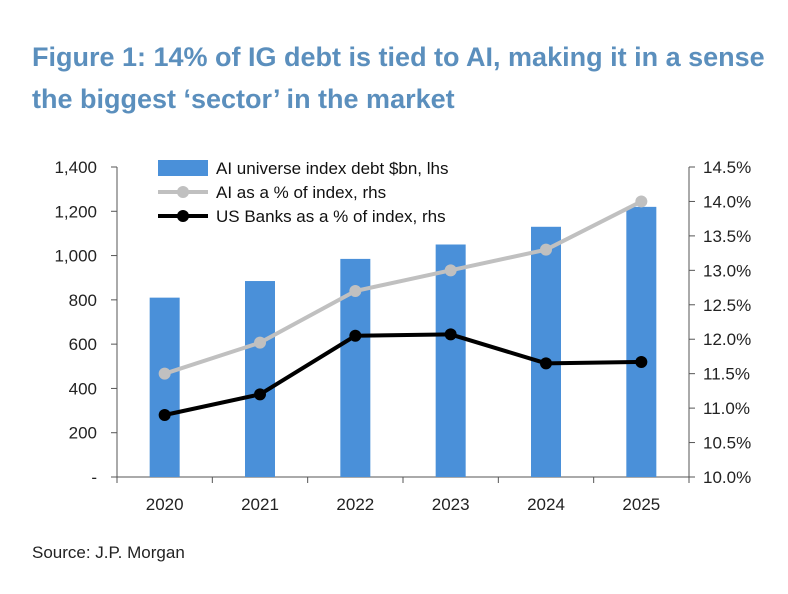 The height and width of the screenshot is (594, 788). What do you see at coordinates (403, 374) in the screenshot?
I see `banks-share-line` at bounding box center [403, 374].